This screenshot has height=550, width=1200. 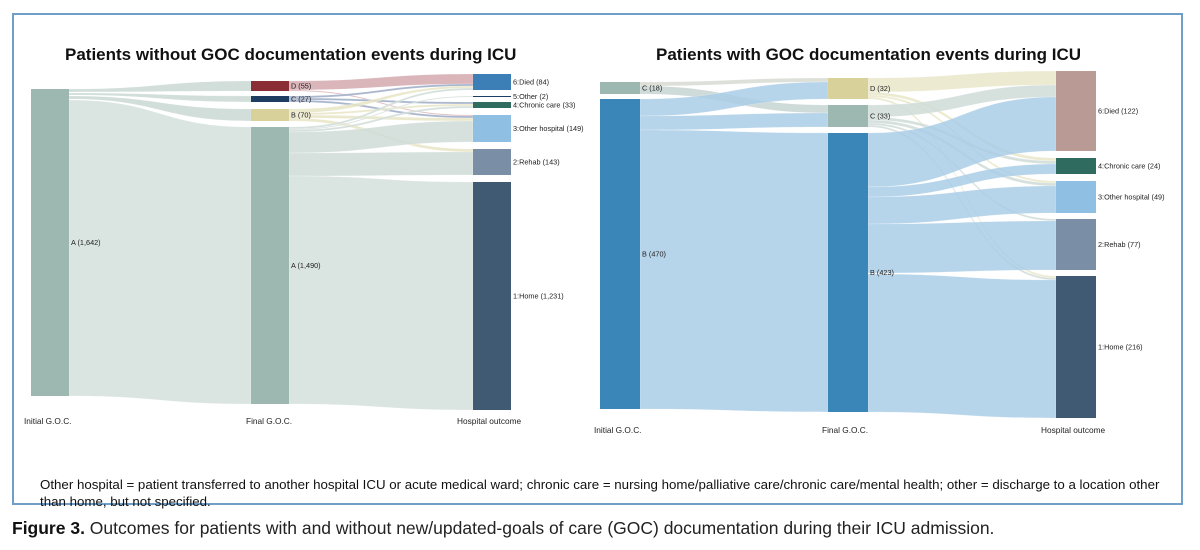 What do you see at coordinates (160, 108) in the screenshot?
I see `left-link-A0-B1` at bounding box center [160, 108].